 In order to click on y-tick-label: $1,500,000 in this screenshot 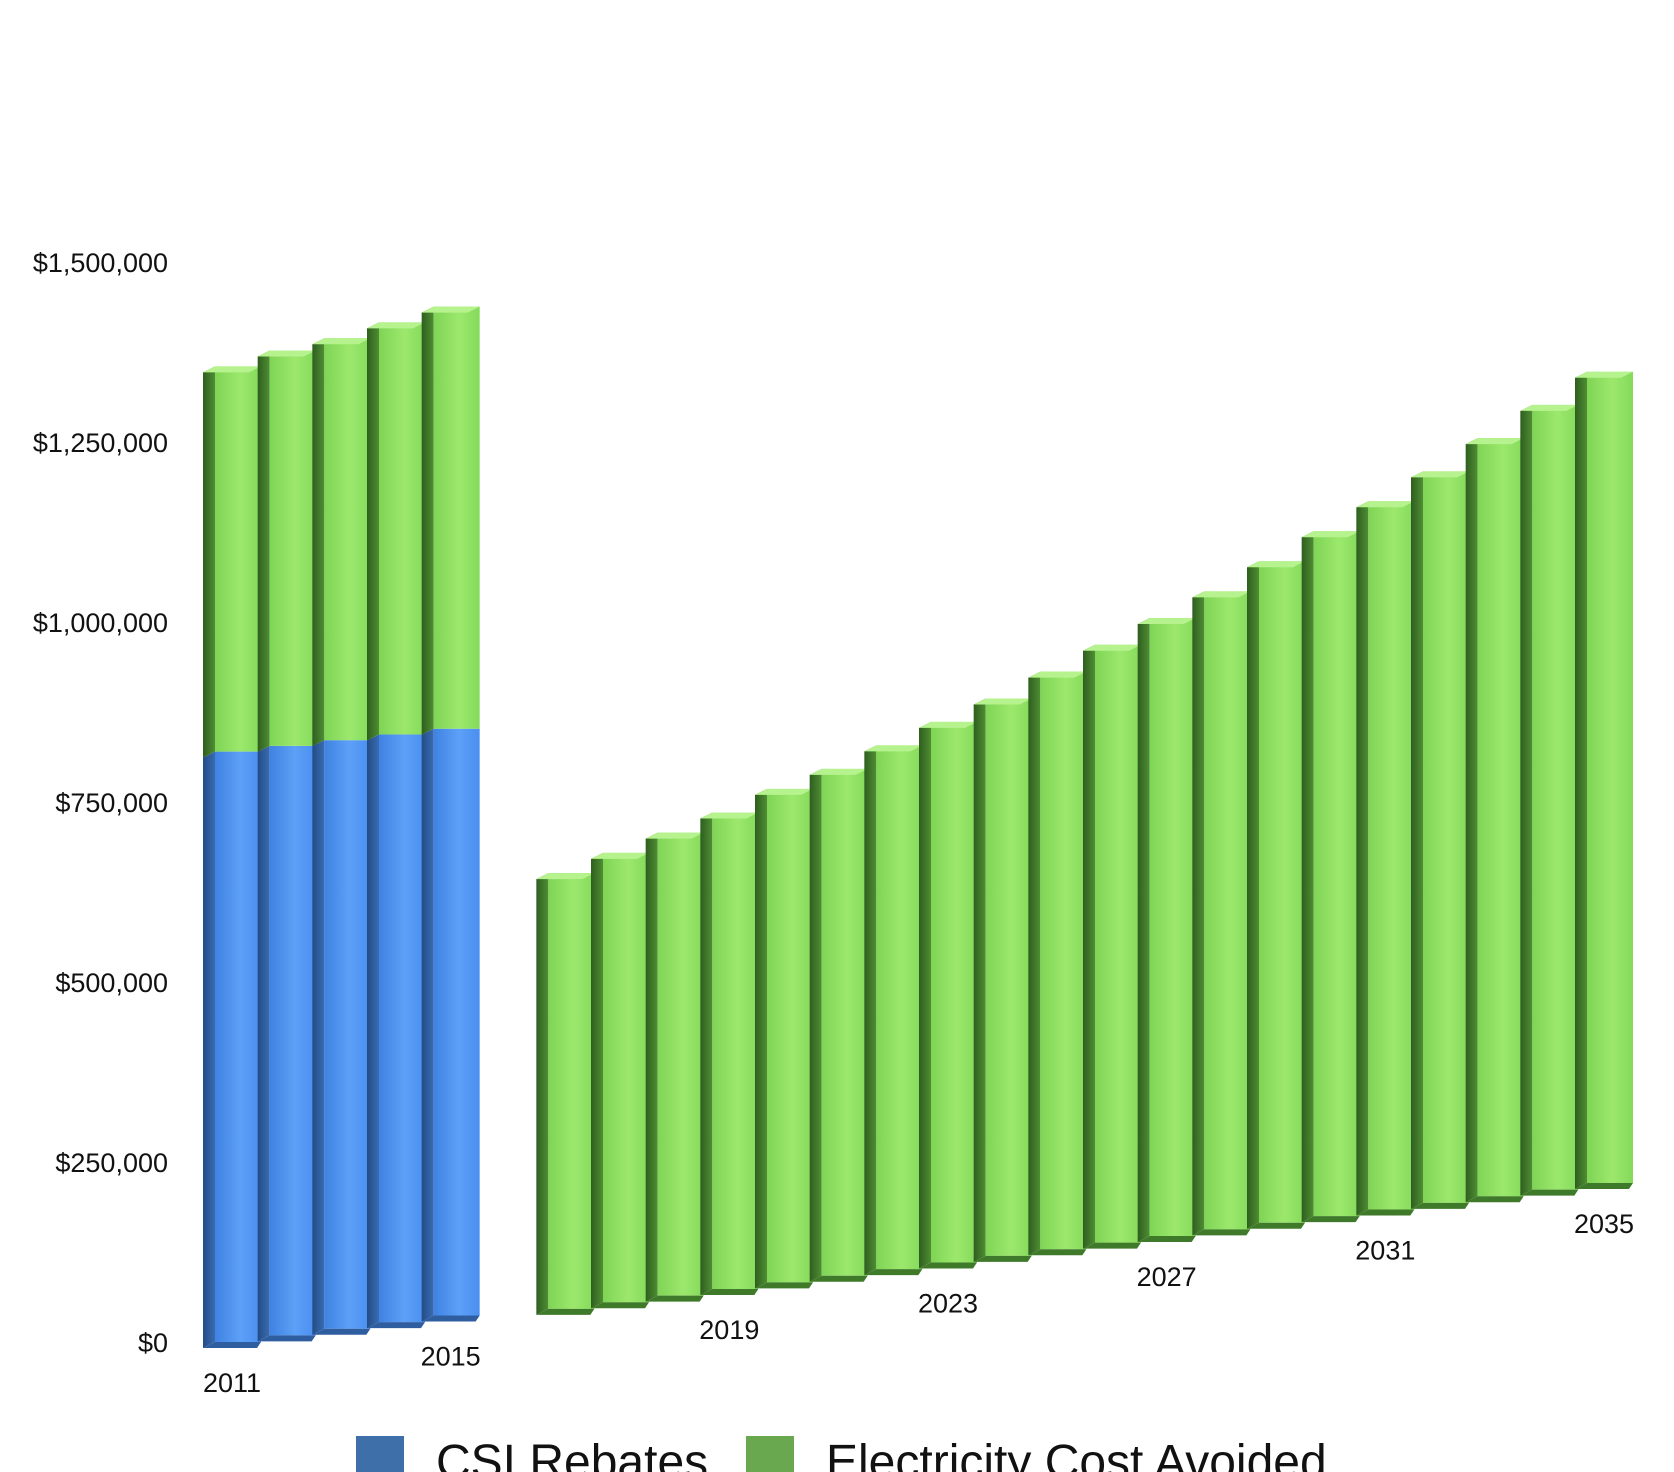, I will do `click(100, 263)`.